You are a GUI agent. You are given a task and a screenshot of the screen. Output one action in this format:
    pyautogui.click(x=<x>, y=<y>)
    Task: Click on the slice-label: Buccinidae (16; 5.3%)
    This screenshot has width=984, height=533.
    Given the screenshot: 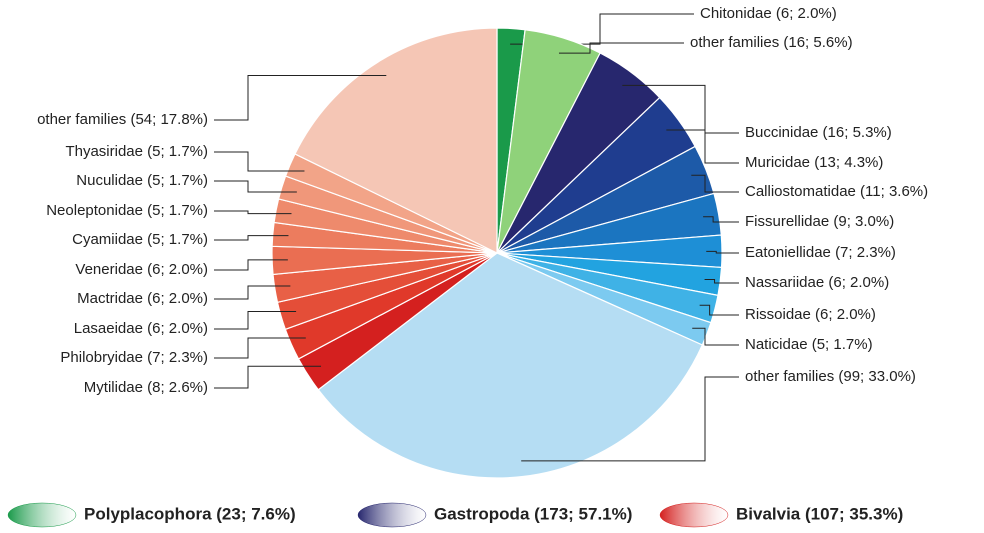 What is the action you would take?
    pyautogui.click(x=818, y=132)
    